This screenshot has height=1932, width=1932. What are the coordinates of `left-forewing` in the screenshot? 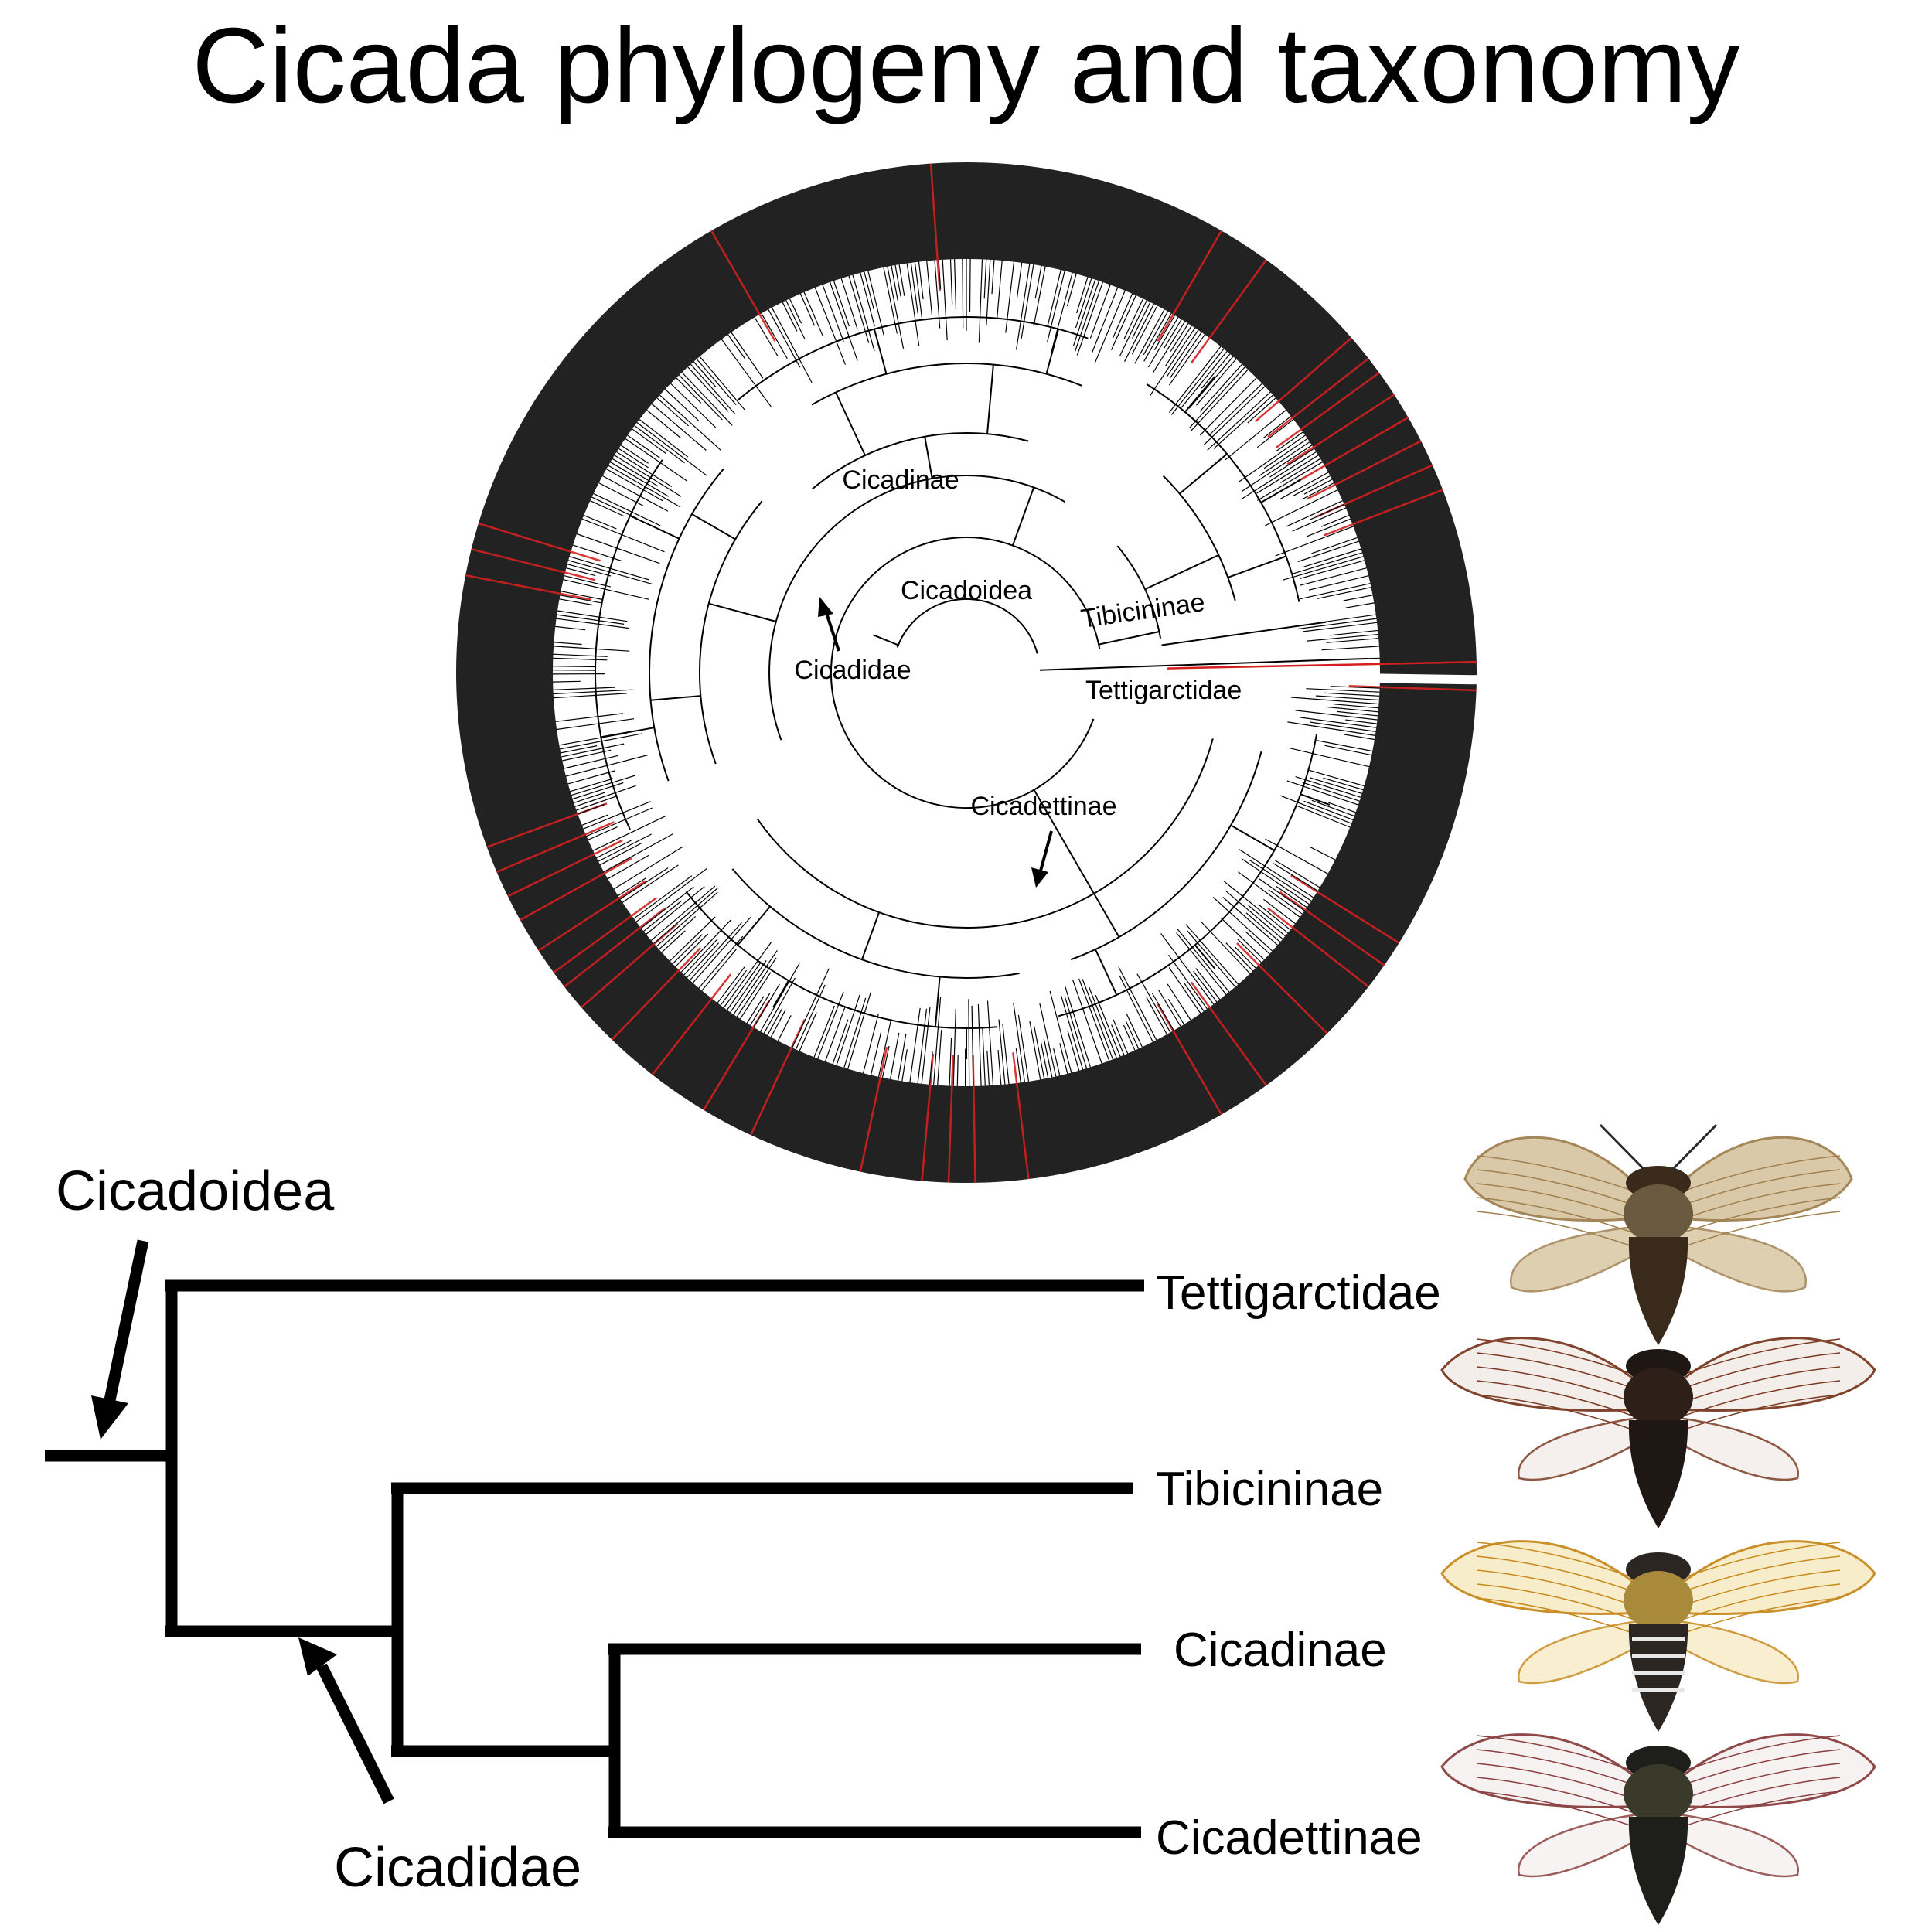 It's located at (1555, 1179).